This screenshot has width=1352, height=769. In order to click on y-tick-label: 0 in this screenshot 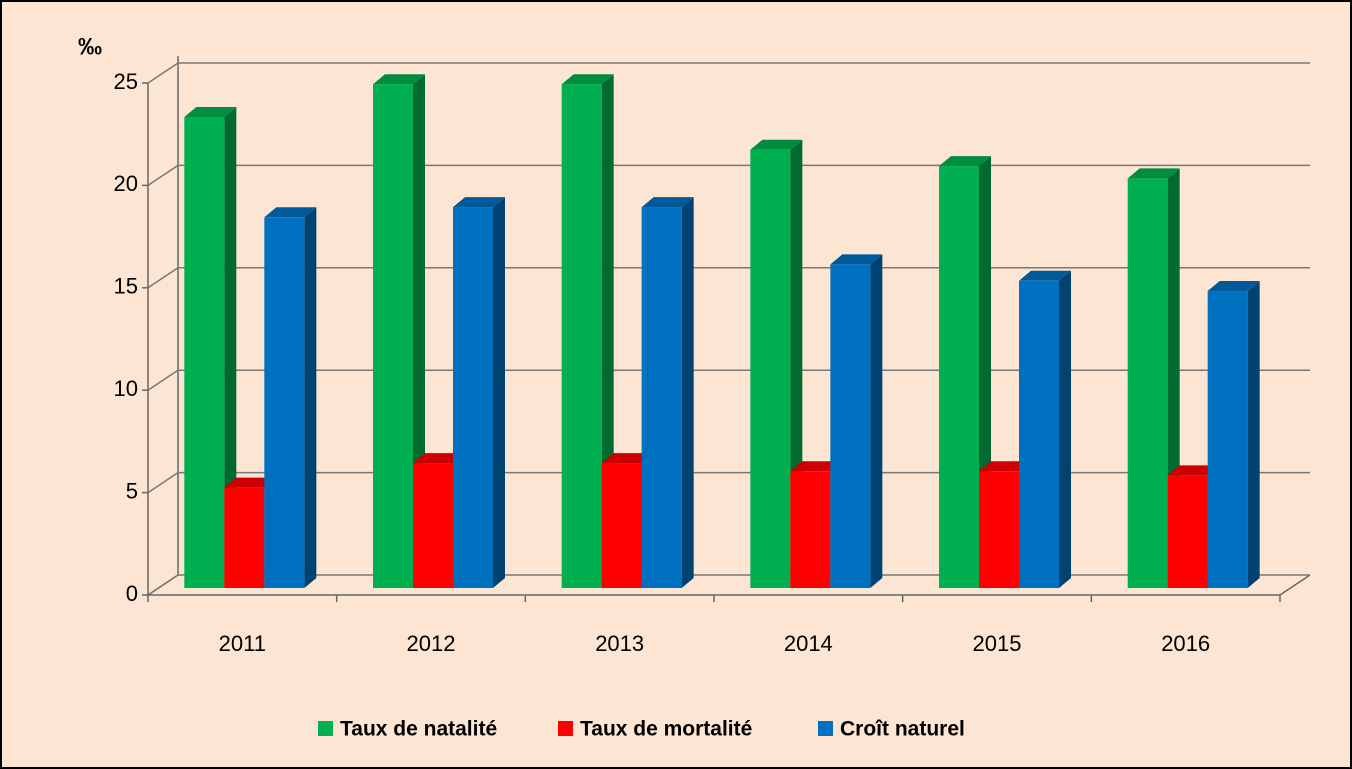, I will do `click(132, 593)`.